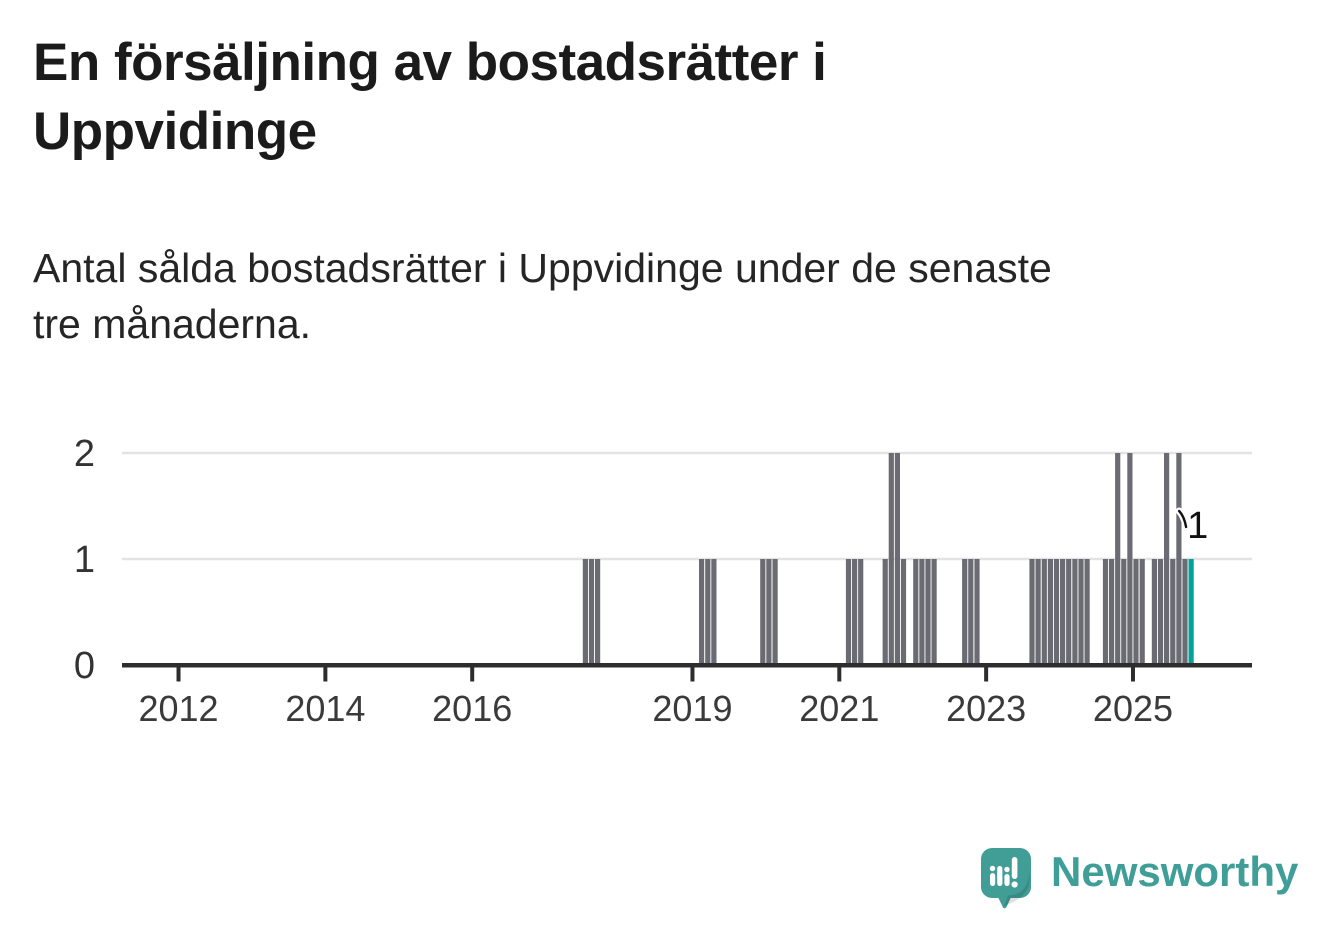  I want to click on chart-title-line: En försäljning av bostadsrätter i, so click(430, 62).